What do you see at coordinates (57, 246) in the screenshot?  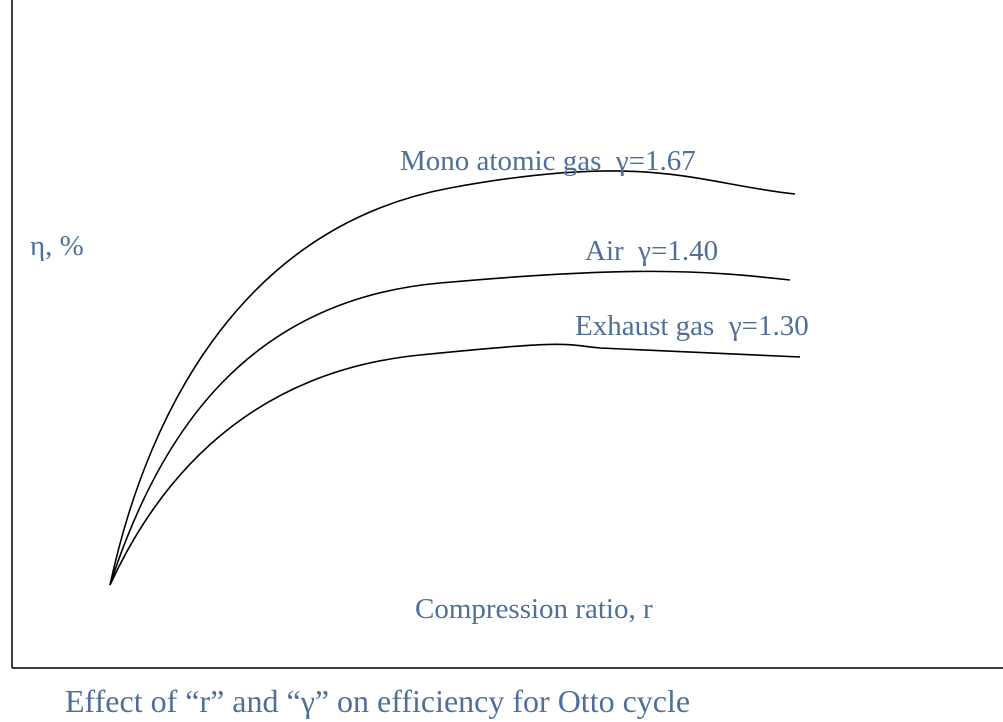 I see `y-axis-label: η, %` at bounding box center [57, 246].